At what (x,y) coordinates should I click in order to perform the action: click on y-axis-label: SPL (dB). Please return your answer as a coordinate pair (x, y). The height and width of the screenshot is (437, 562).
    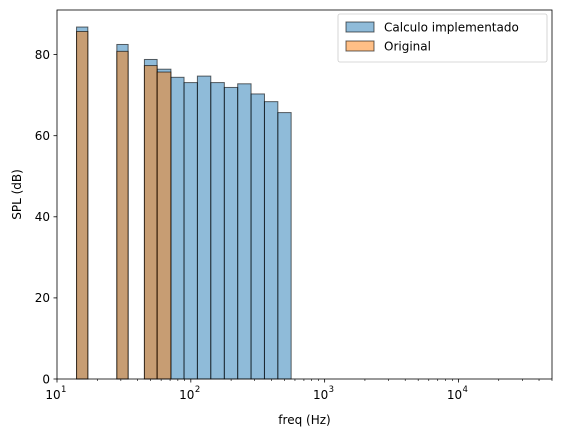
    Looking at the image, I should click on (17, 194).